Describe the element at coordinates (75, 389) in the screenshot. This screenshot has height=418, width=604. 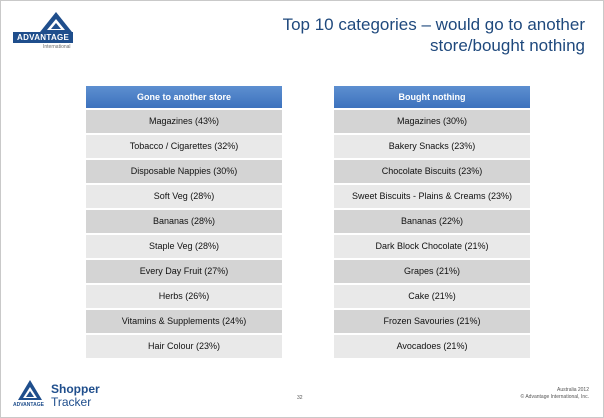
I see `product-name-line1: Shopper` at that location.